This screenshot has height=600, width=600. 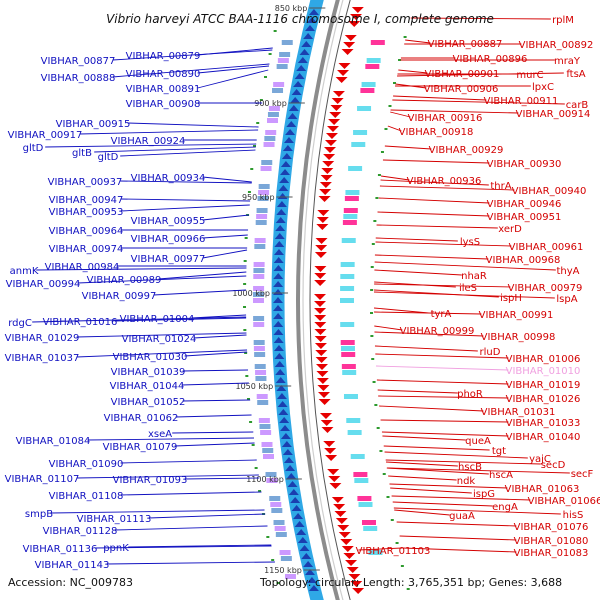 What do you see at coordinates (564, 501) in the screenshot?
I see `right-gene-label: VIBHAR_01066` at bounding box center [564, 501].